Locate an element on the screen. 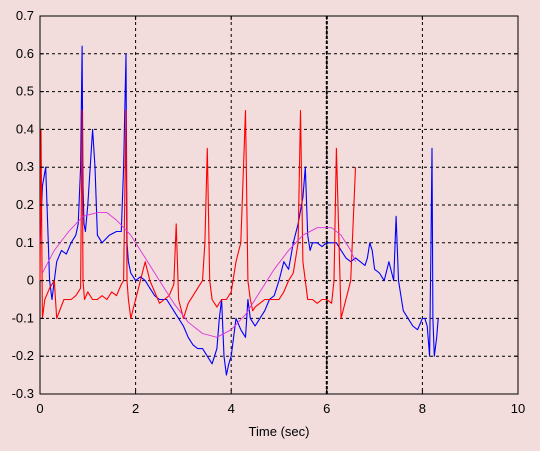  y-tick-label: 0.6 is located at coordinates (25, 53).